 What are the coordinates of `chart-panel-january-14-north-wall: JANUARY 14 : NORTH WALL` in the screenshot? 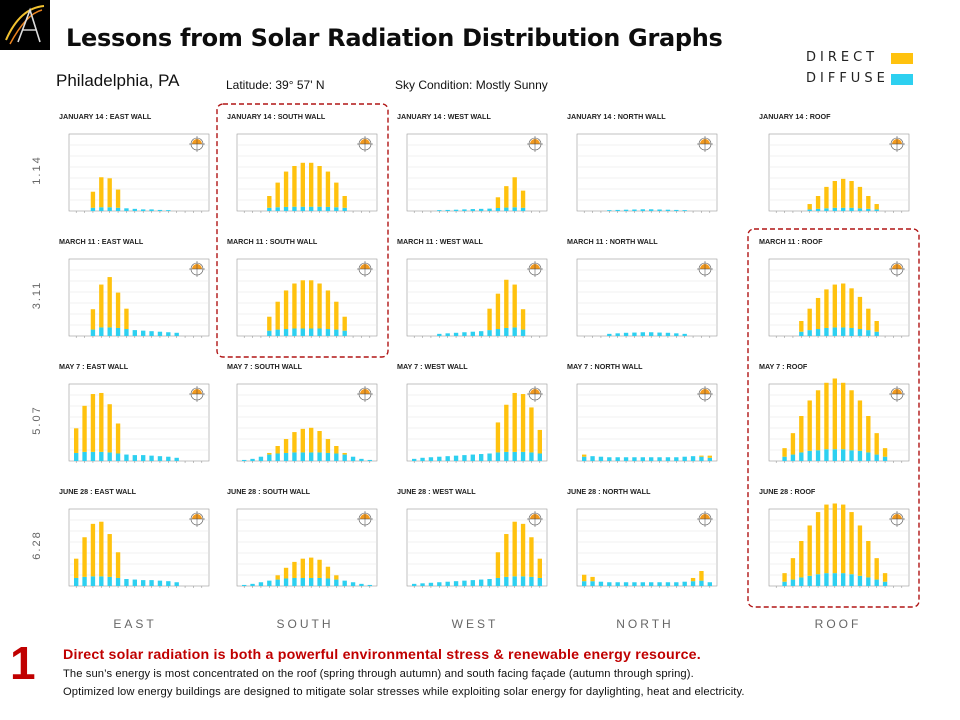 It's located at (642, 162).